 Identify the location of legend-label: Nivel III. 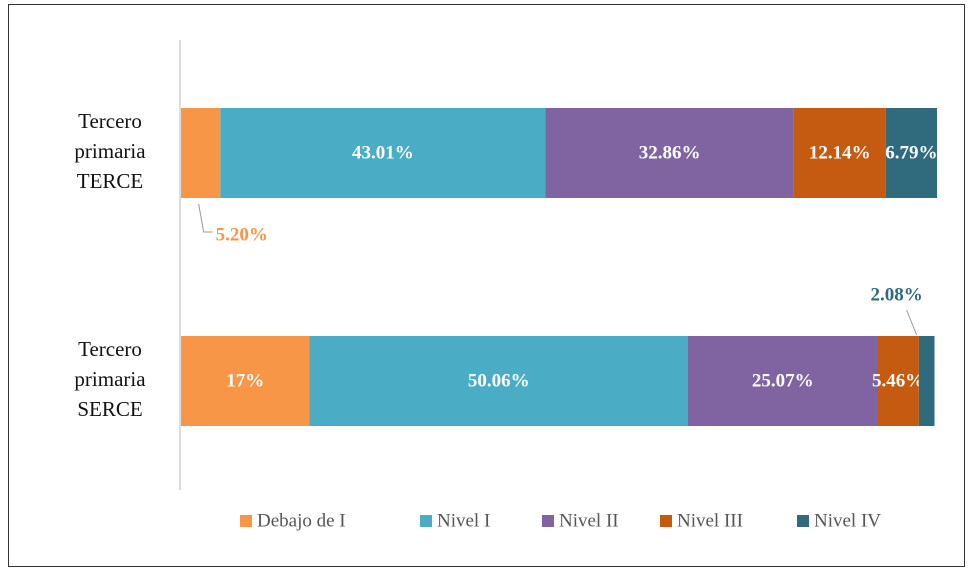
(710, 520).